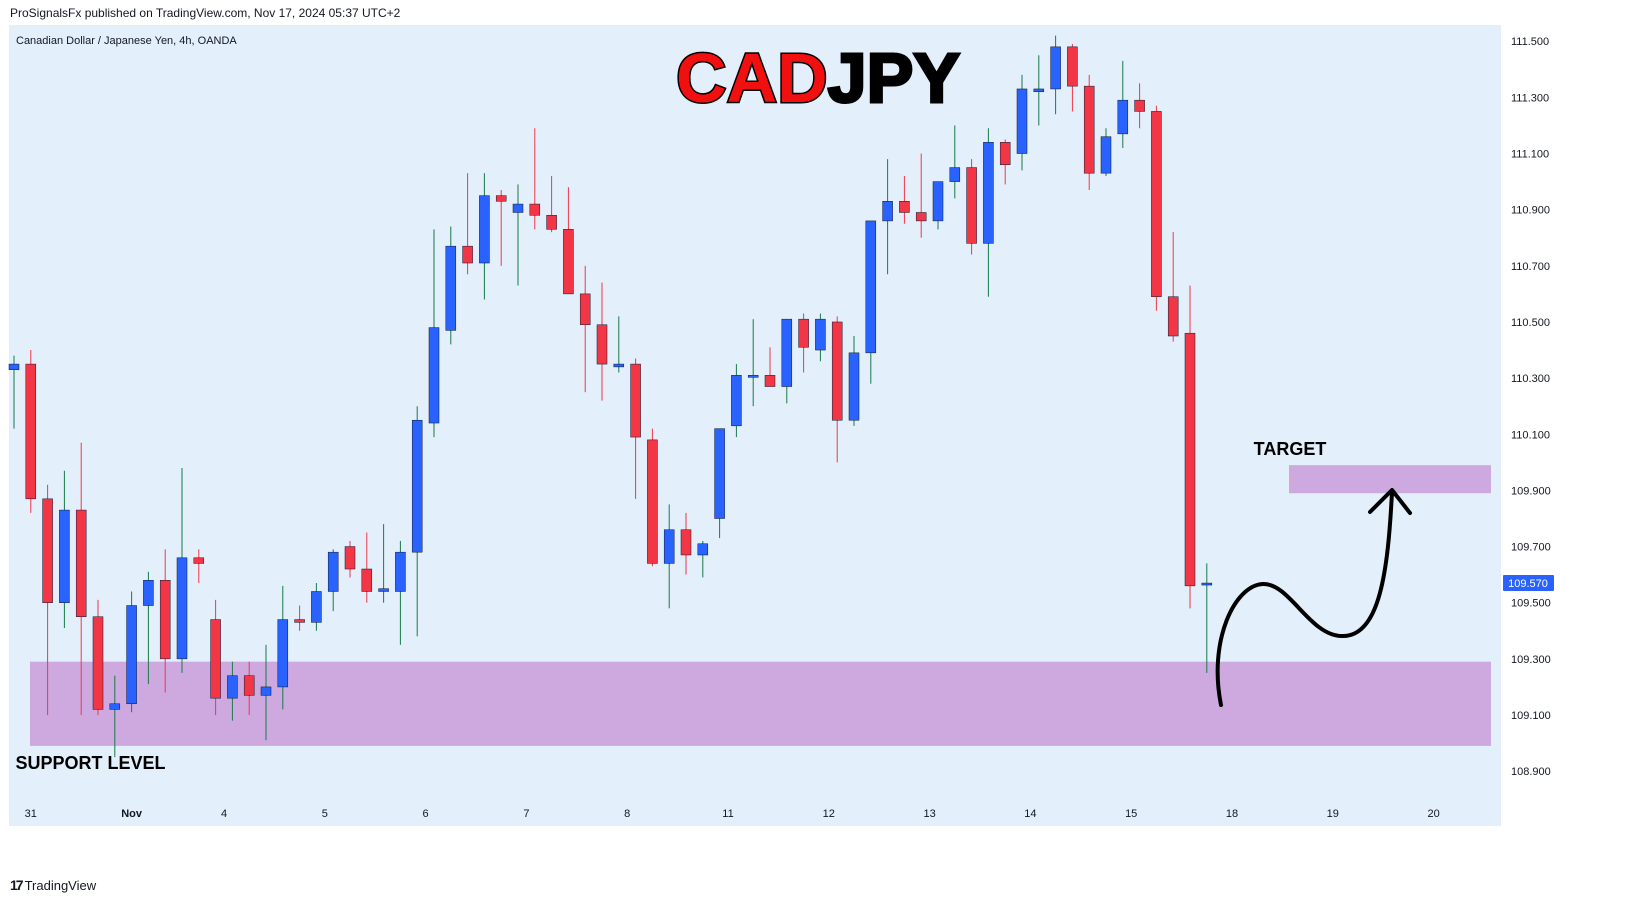 The height and width of the screenshot is (901, 1643). I want to click on x-tick-label: 15, so click(1131, 814).